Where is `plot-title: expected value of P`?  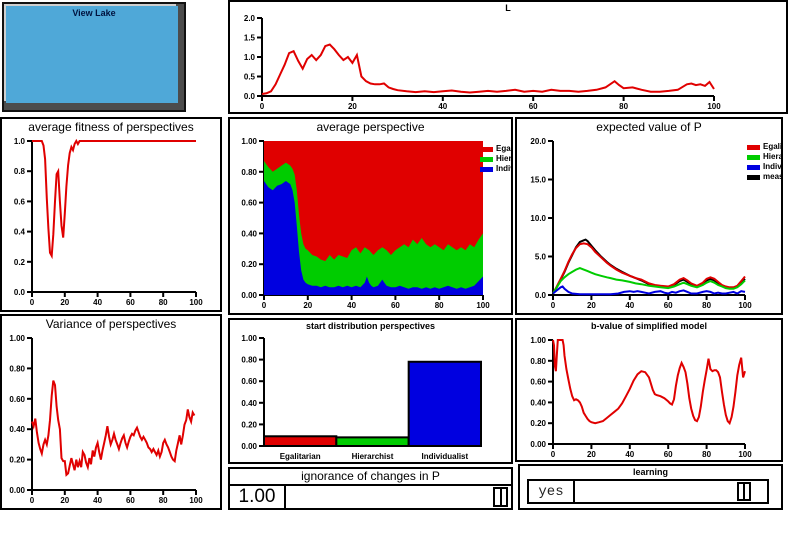
plot-title: expected value of P is located at coordinates (649, 127).